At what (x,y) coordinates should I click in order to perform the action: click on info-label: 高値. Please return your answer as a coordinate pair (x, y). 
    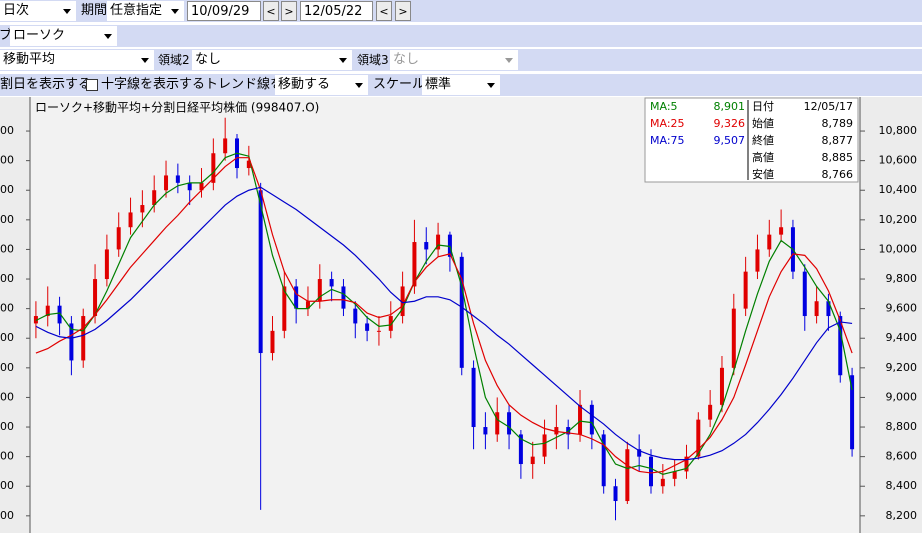
    Looking at the image, I should click on (763, 157).